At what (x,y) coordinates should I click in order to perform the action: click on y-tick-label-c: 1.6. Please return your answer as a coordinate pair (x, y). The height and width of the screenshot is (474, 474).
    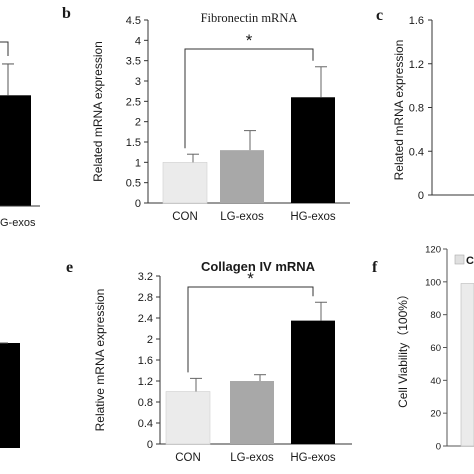
    Looking at the image, I should click on (416, 21).